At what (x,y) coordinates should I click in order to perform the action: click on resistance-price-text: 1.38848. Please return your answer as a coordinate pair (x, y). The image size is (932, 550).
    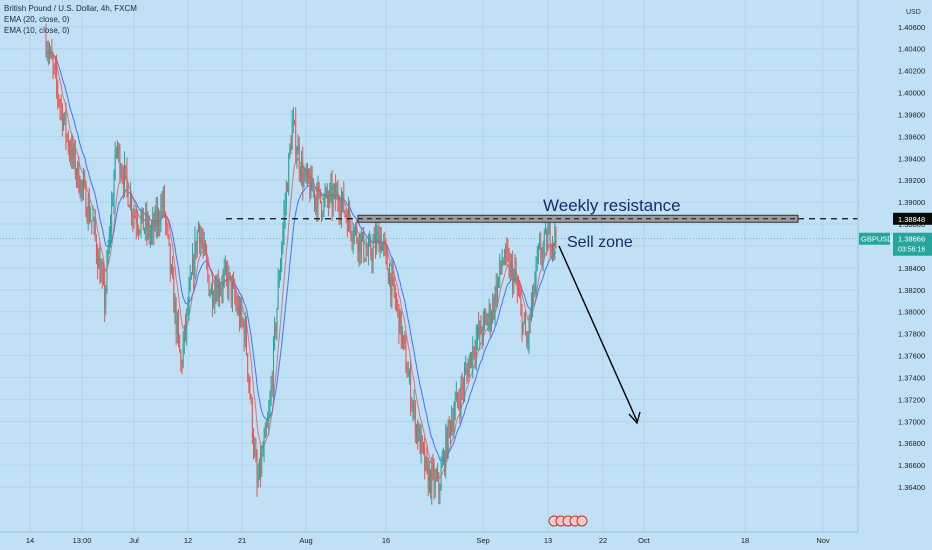
    Looking at the image, I should click on (911, 219).